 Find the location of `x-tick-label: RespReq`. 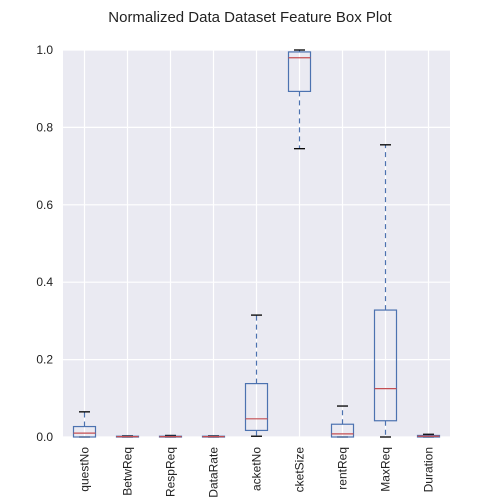

x-tick-label: RespReq is located at coordinates (171, 472).